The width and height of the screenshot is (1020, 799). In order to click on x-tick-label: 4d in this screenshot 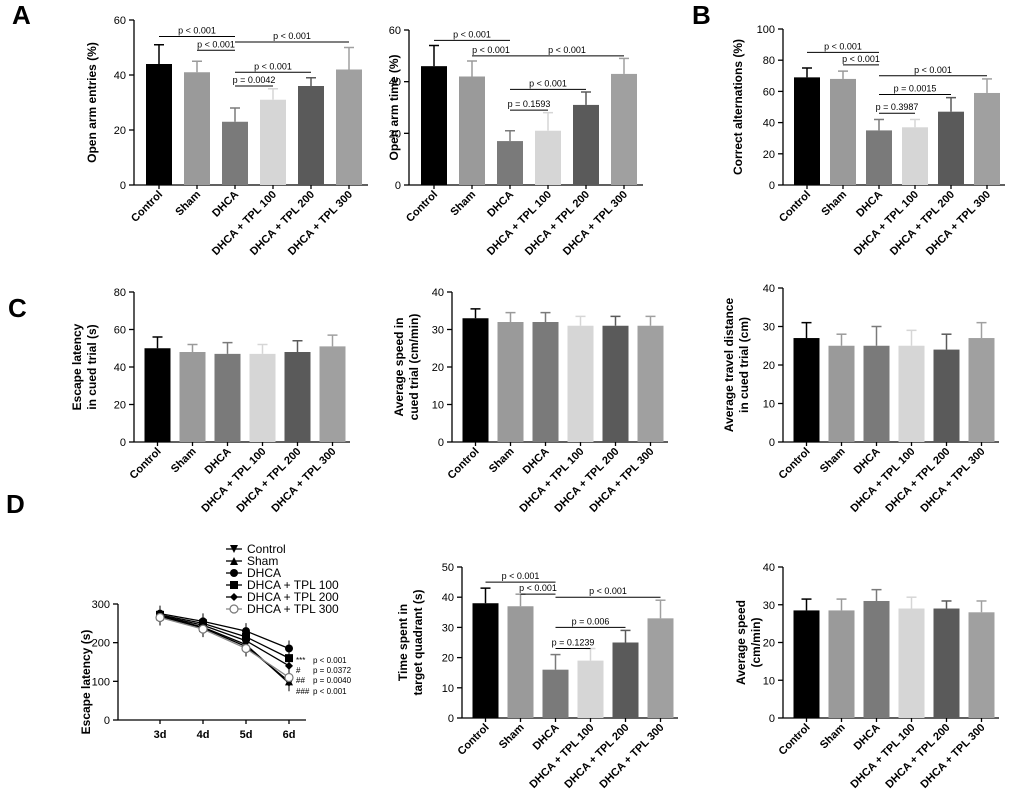, I will do `click(203, 735)`.